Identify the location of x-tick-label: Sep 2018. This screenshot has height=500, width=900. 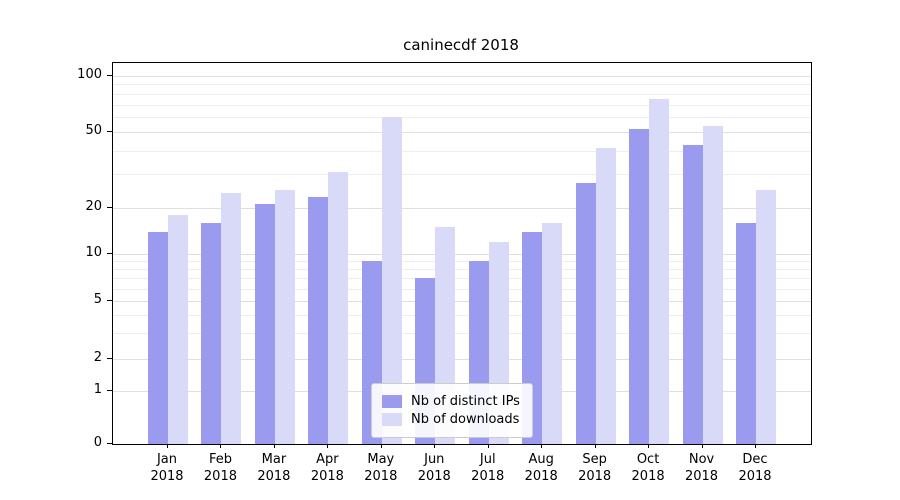
(595, 468).